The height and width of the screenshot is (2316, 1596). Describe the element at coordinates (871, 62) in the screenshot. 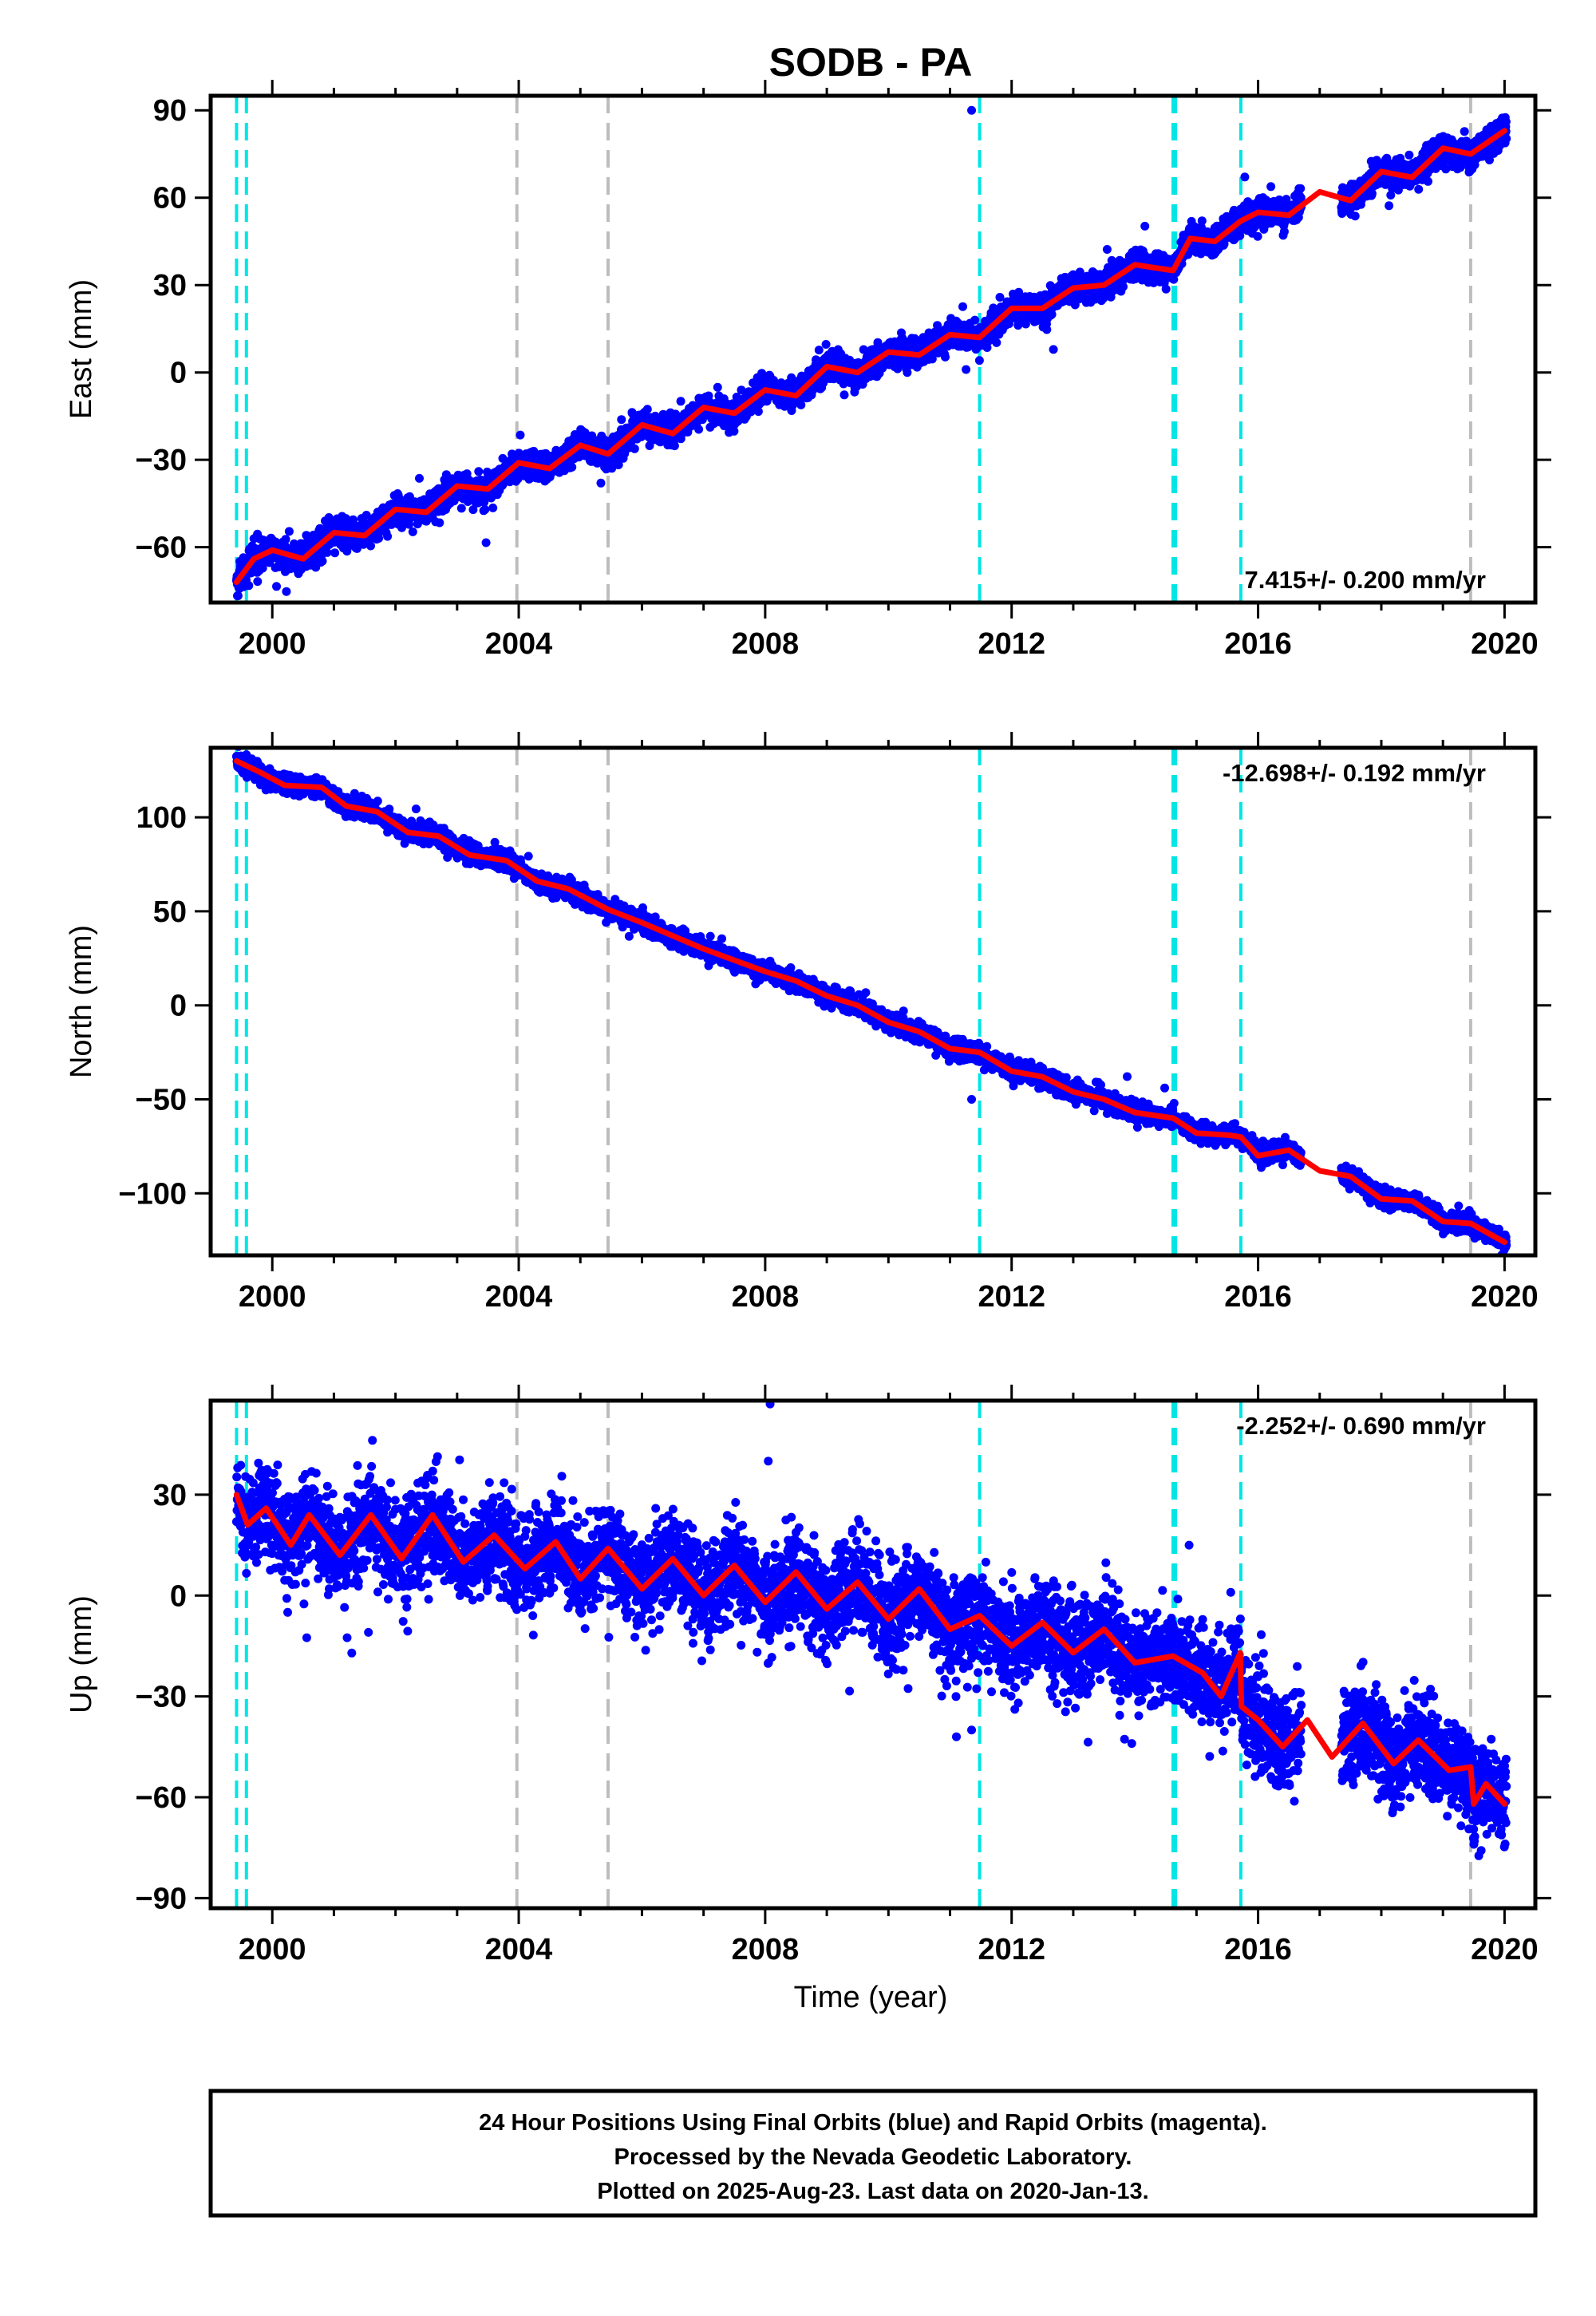

I see `figure-title: SODB - PA` at that location.